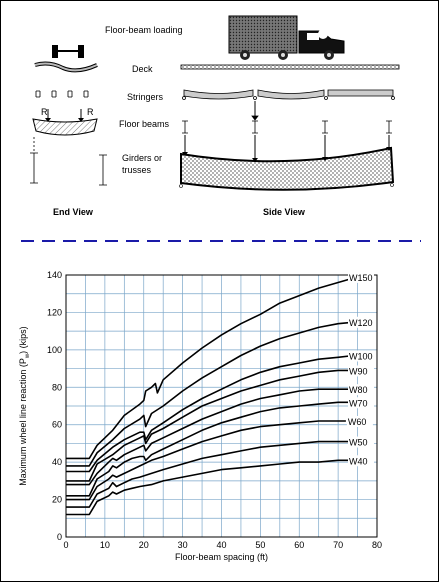  I want to click on y-axis-label-sub: w, so click(28, 356).